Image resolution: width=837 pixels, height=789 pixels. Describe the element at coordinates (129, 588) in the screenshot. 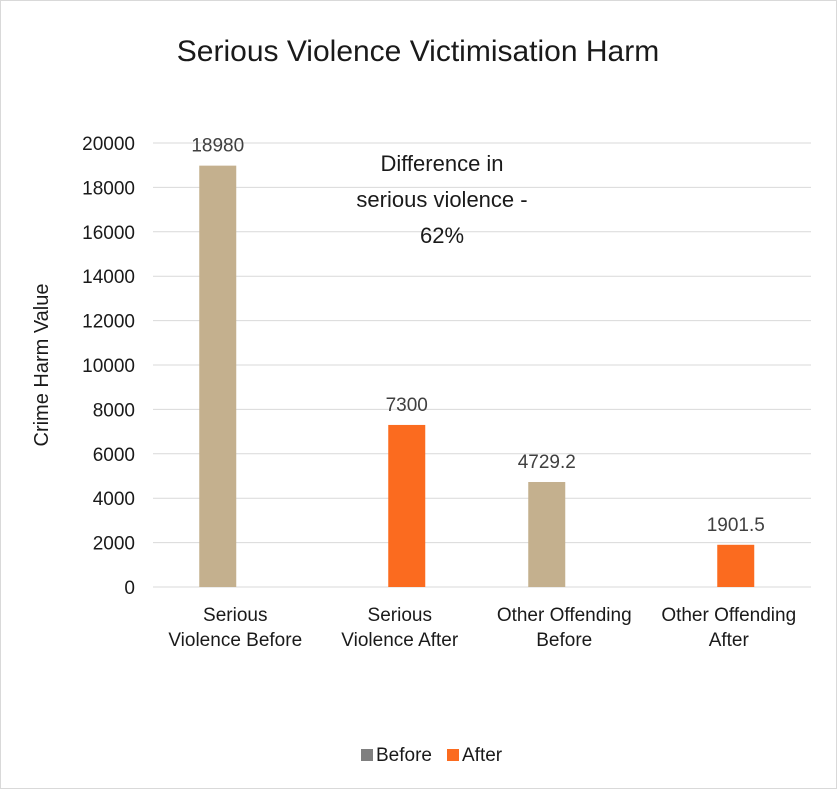

I see `y-tick-label: 0` at that location.